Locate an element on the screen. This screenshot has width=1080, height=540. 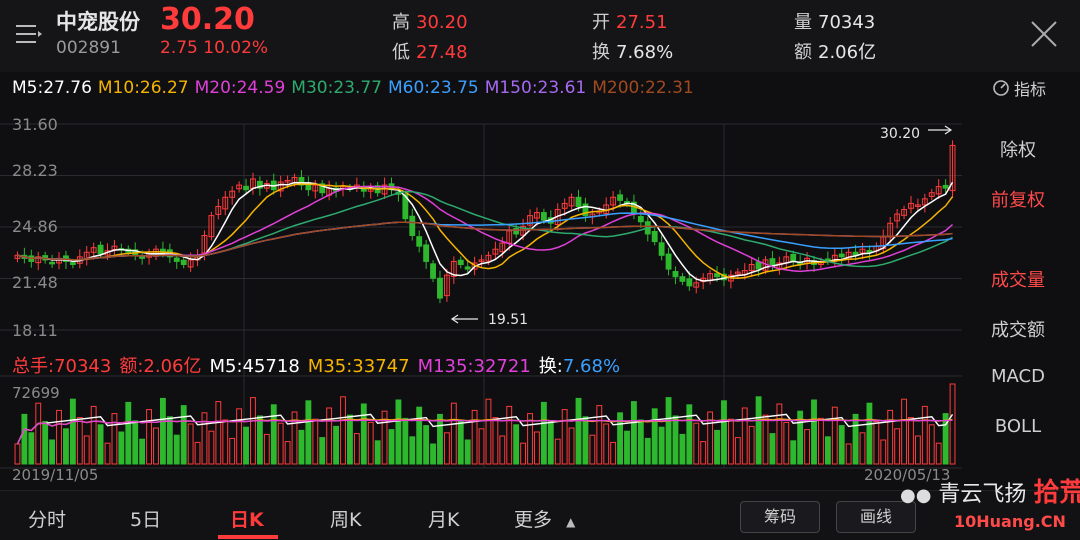
stat-low: 低 27.48 is located at coordinates (430, 52).